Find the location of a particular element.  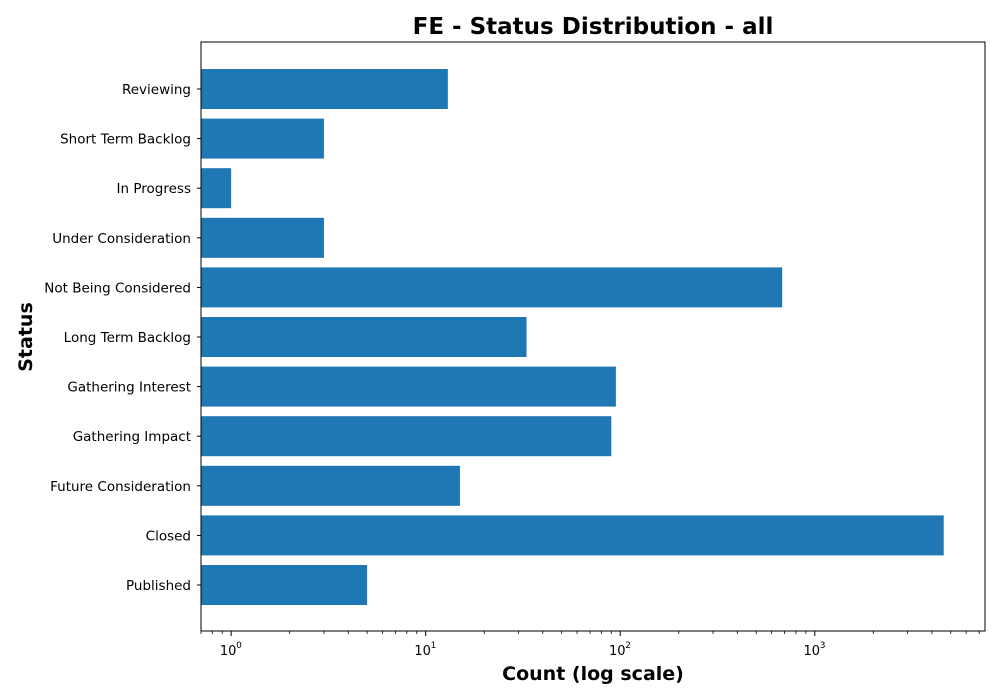

x-tick-label: 10 1 is located at coordinates (425, 650).